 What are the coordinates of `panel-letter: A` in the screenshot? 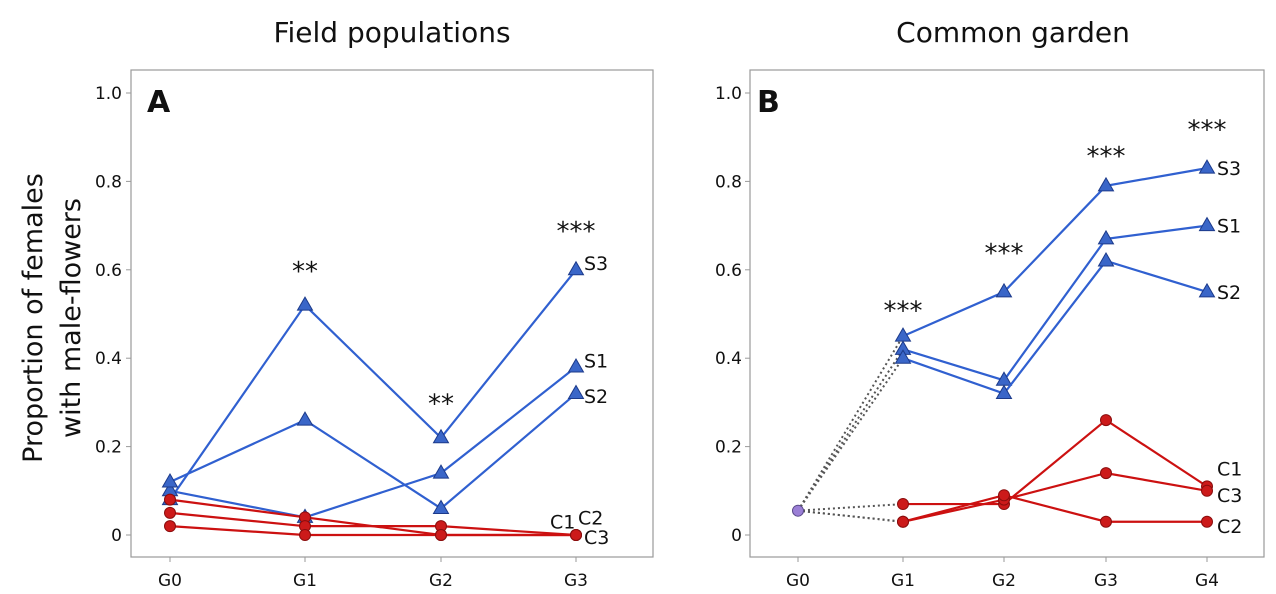 It's located at (159, 102).